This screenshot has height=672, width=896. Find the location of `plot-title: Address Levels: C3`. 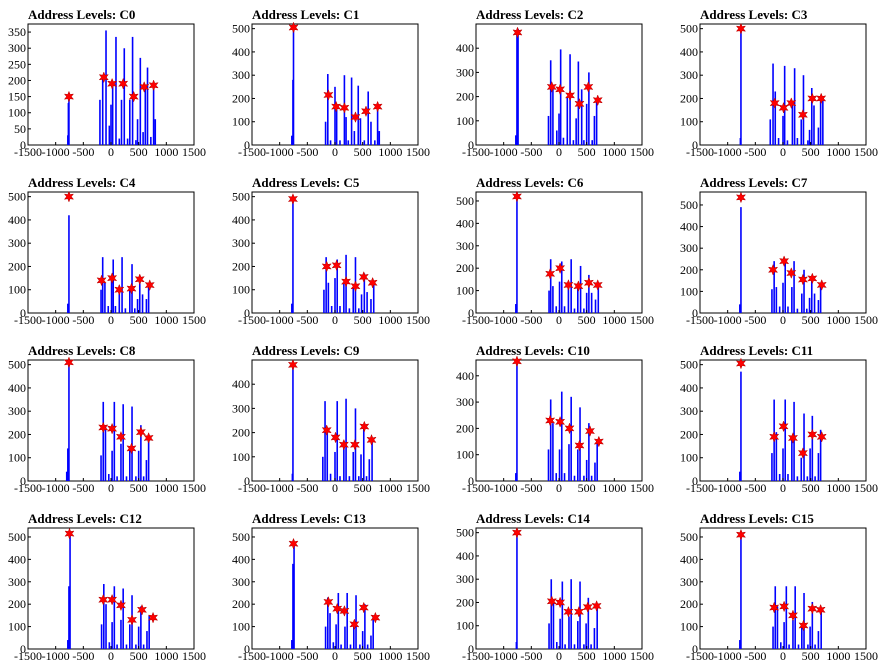

plot-title: Address Levels: C3 is located at coordinates (754, 14).